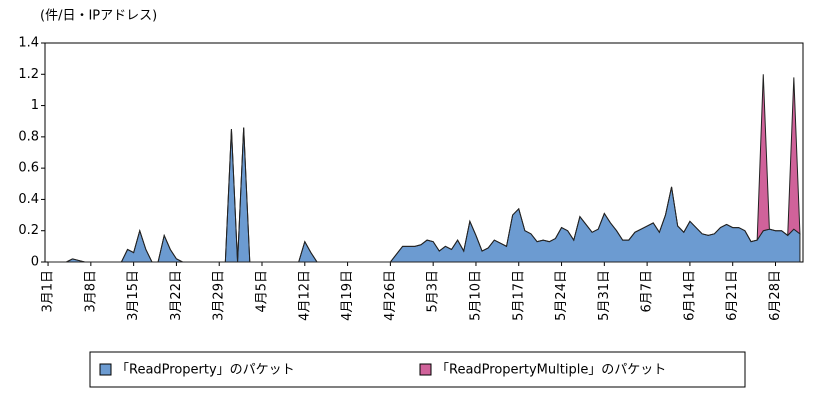 The image size is (827, 403). What do you see at coordinates (133, 295) in the screenshot?
I see `x-tick-label: 3月15日` at bounding box center [133, 295].